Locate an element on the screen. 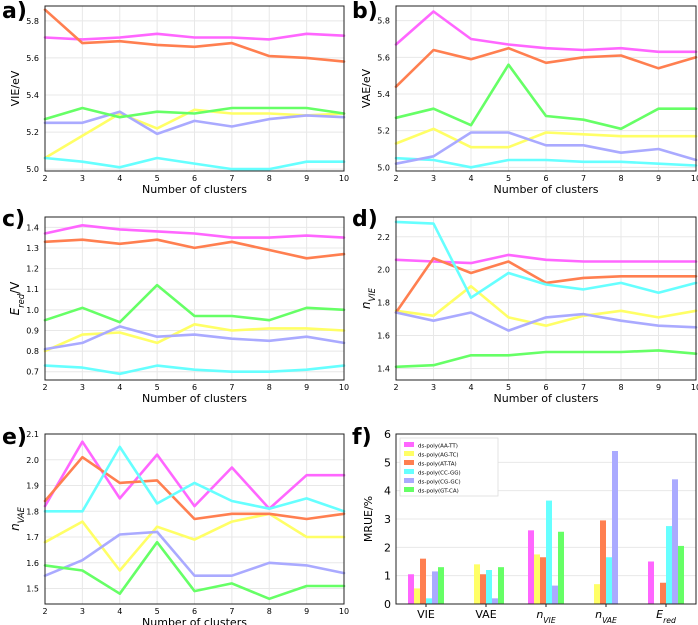 The height and width of the screenshot is (625, 698). y-axis-label: nVAE is located at coordinates (17, 518).